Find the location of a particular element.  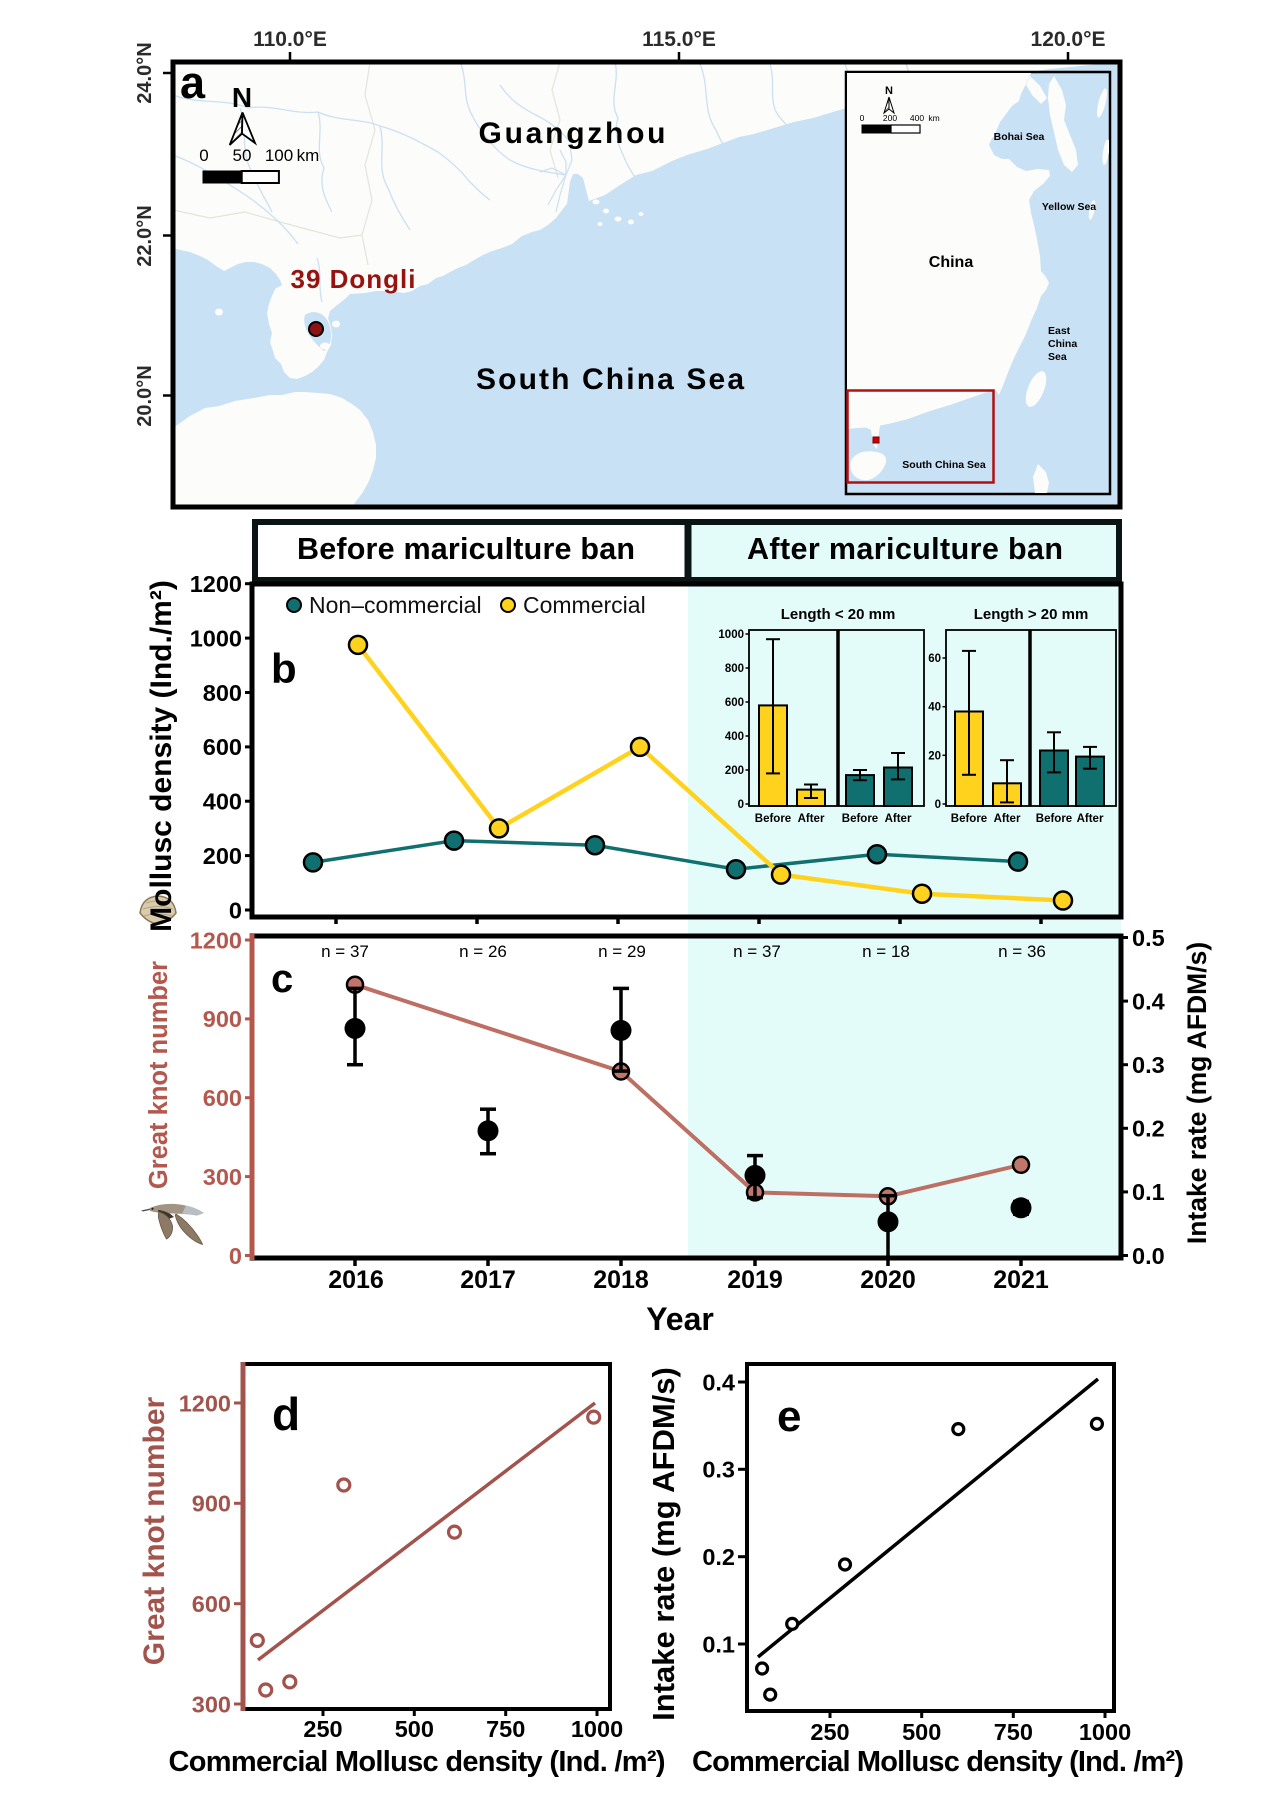

svg-text: Intake rate (mg AFDM/s) is located at coordinates (663, 1544).